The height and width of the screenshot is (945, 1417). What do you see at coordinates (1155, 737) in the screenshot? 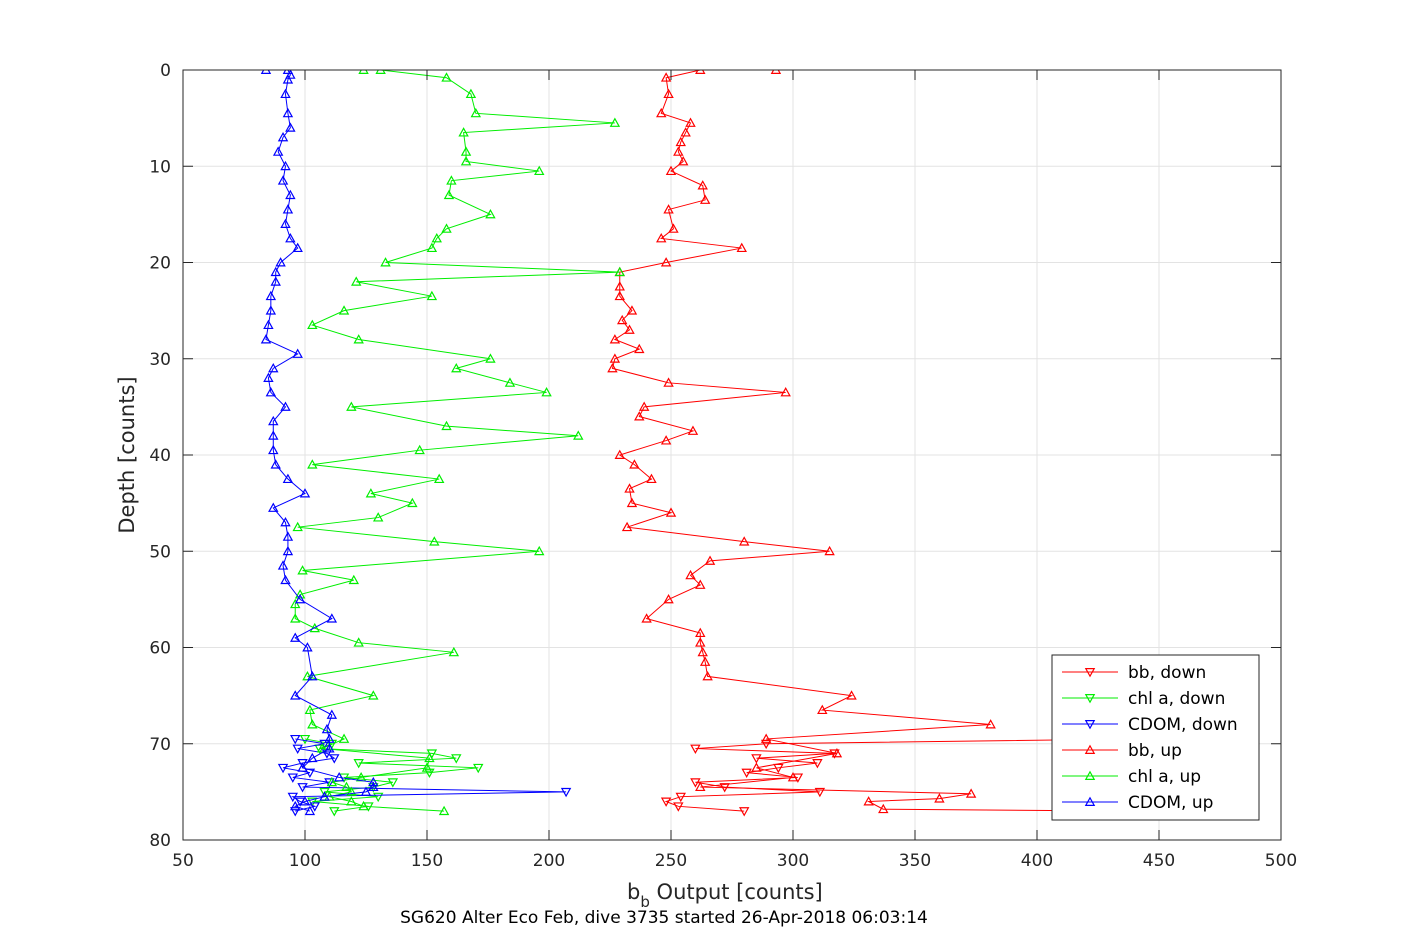
I see `legend-box` at bounding box center [1155, 737].